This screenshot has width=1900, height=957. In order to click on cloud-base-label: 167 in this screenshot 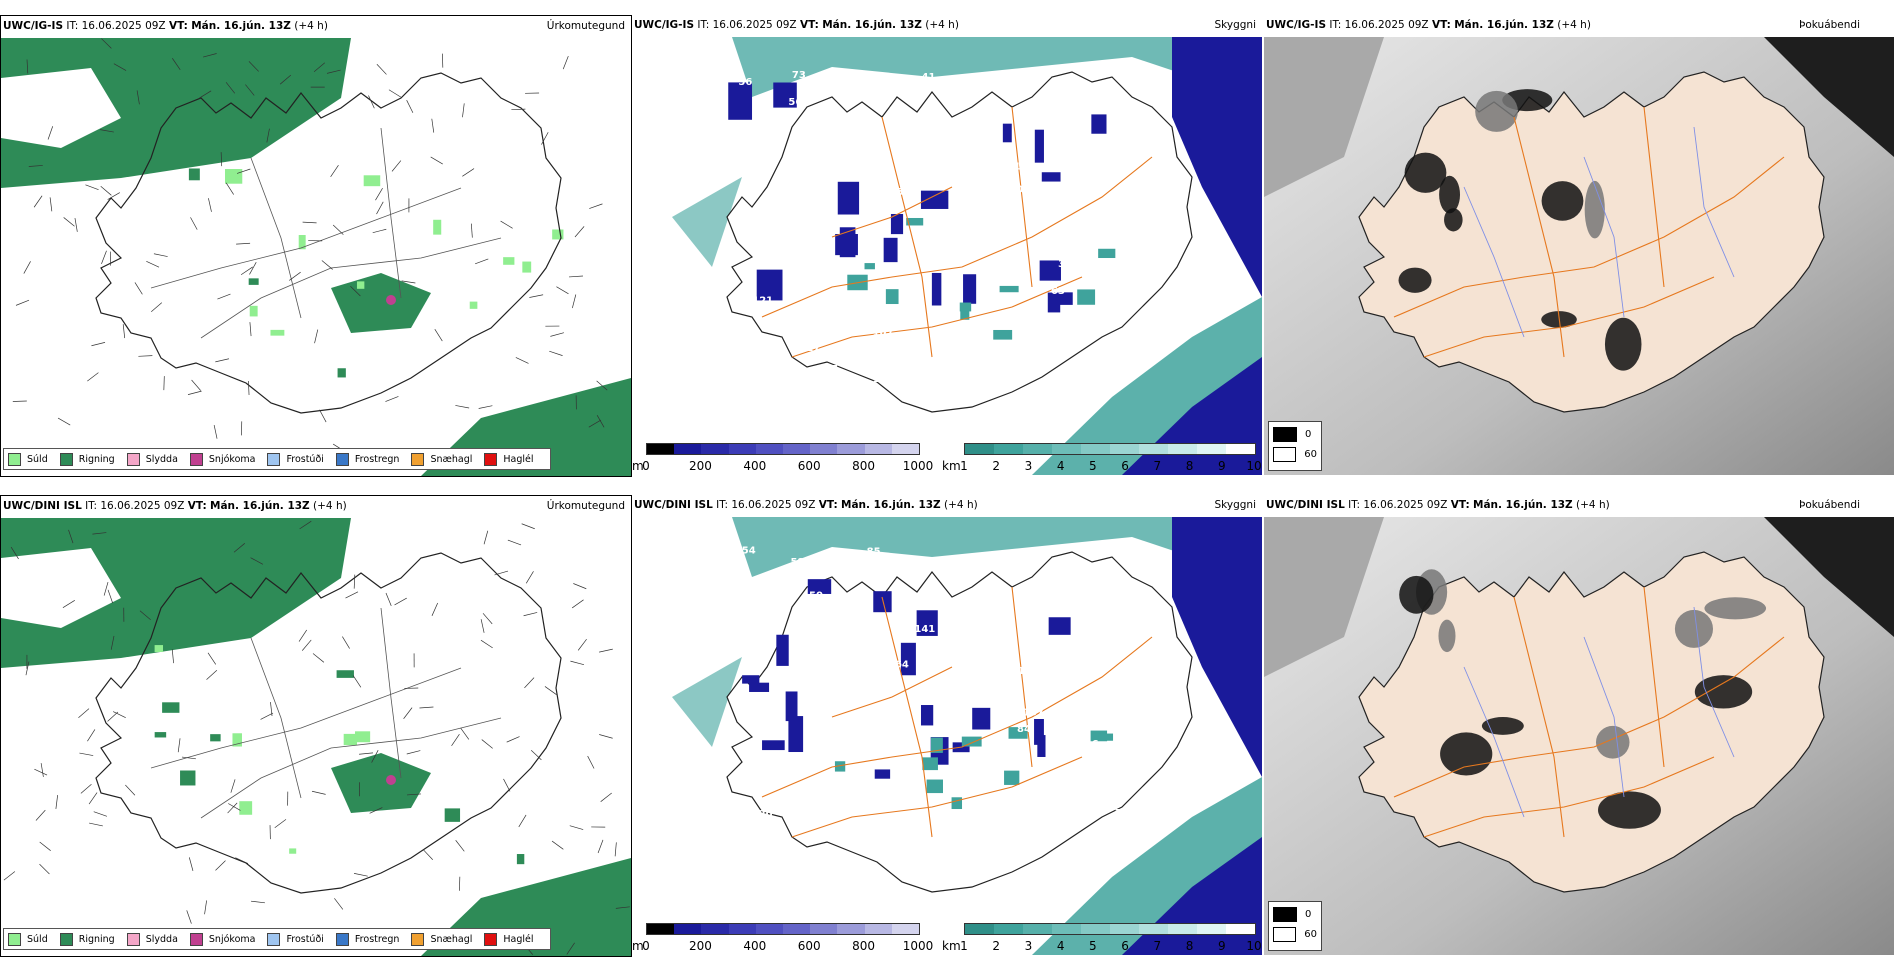, I will do `click(1033, 713)`.